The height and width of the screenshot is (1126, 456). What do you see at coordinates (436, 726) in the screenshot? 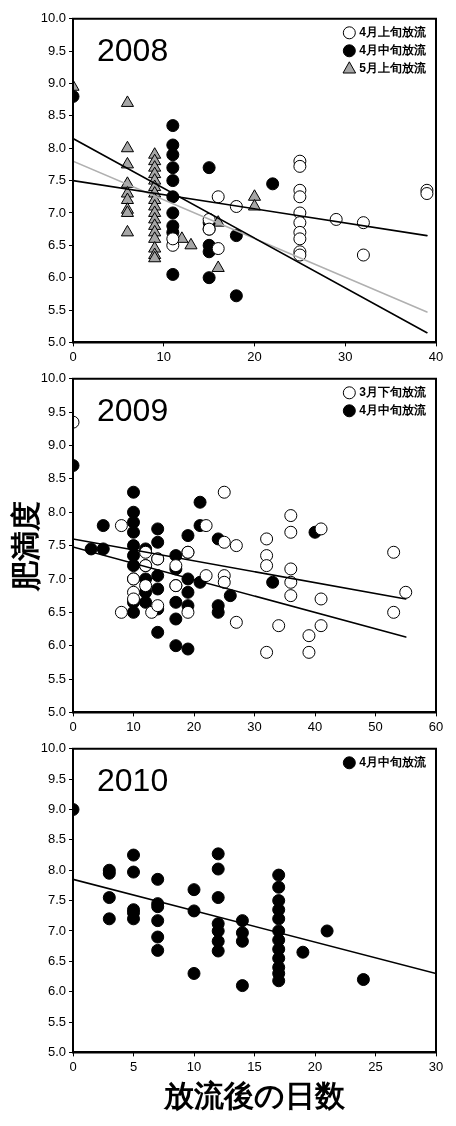
I see `x-tick-label: 60` at bounding box center [436, 726].